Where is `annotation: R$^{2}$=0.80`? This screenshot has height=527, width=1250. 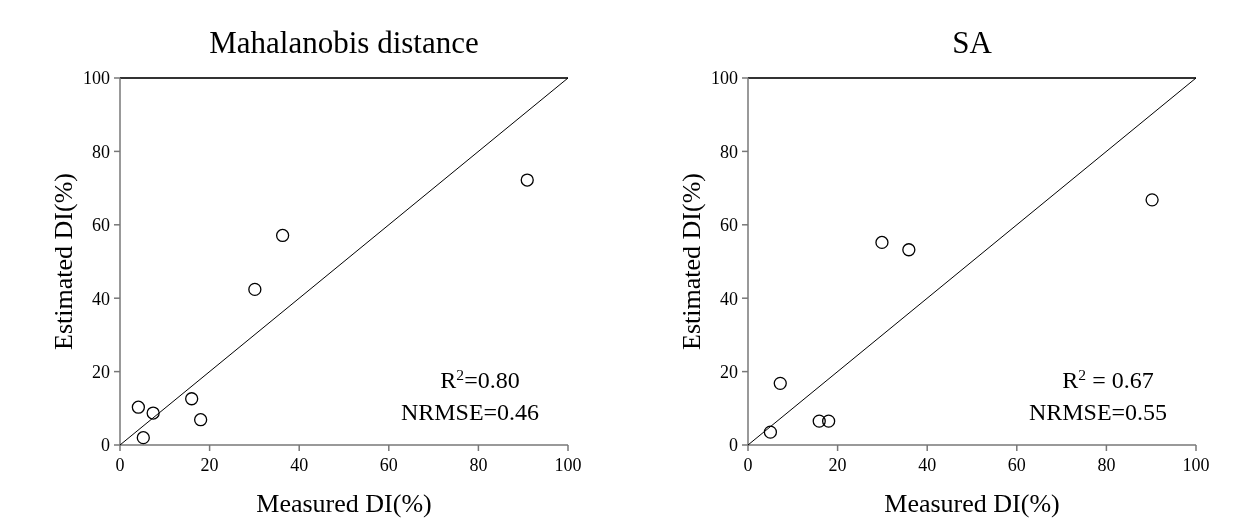 annotation: R$^{2}$=0.80 is located at coordinates (480, 379).